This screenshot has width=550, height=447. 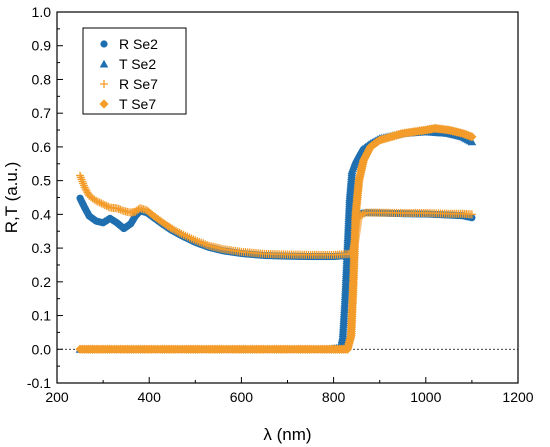 What do you see at coordinates (11, 197) in the screenshot?
I see `y-axis-label: R,T (a.u.)` at bounding box center [11, 197].